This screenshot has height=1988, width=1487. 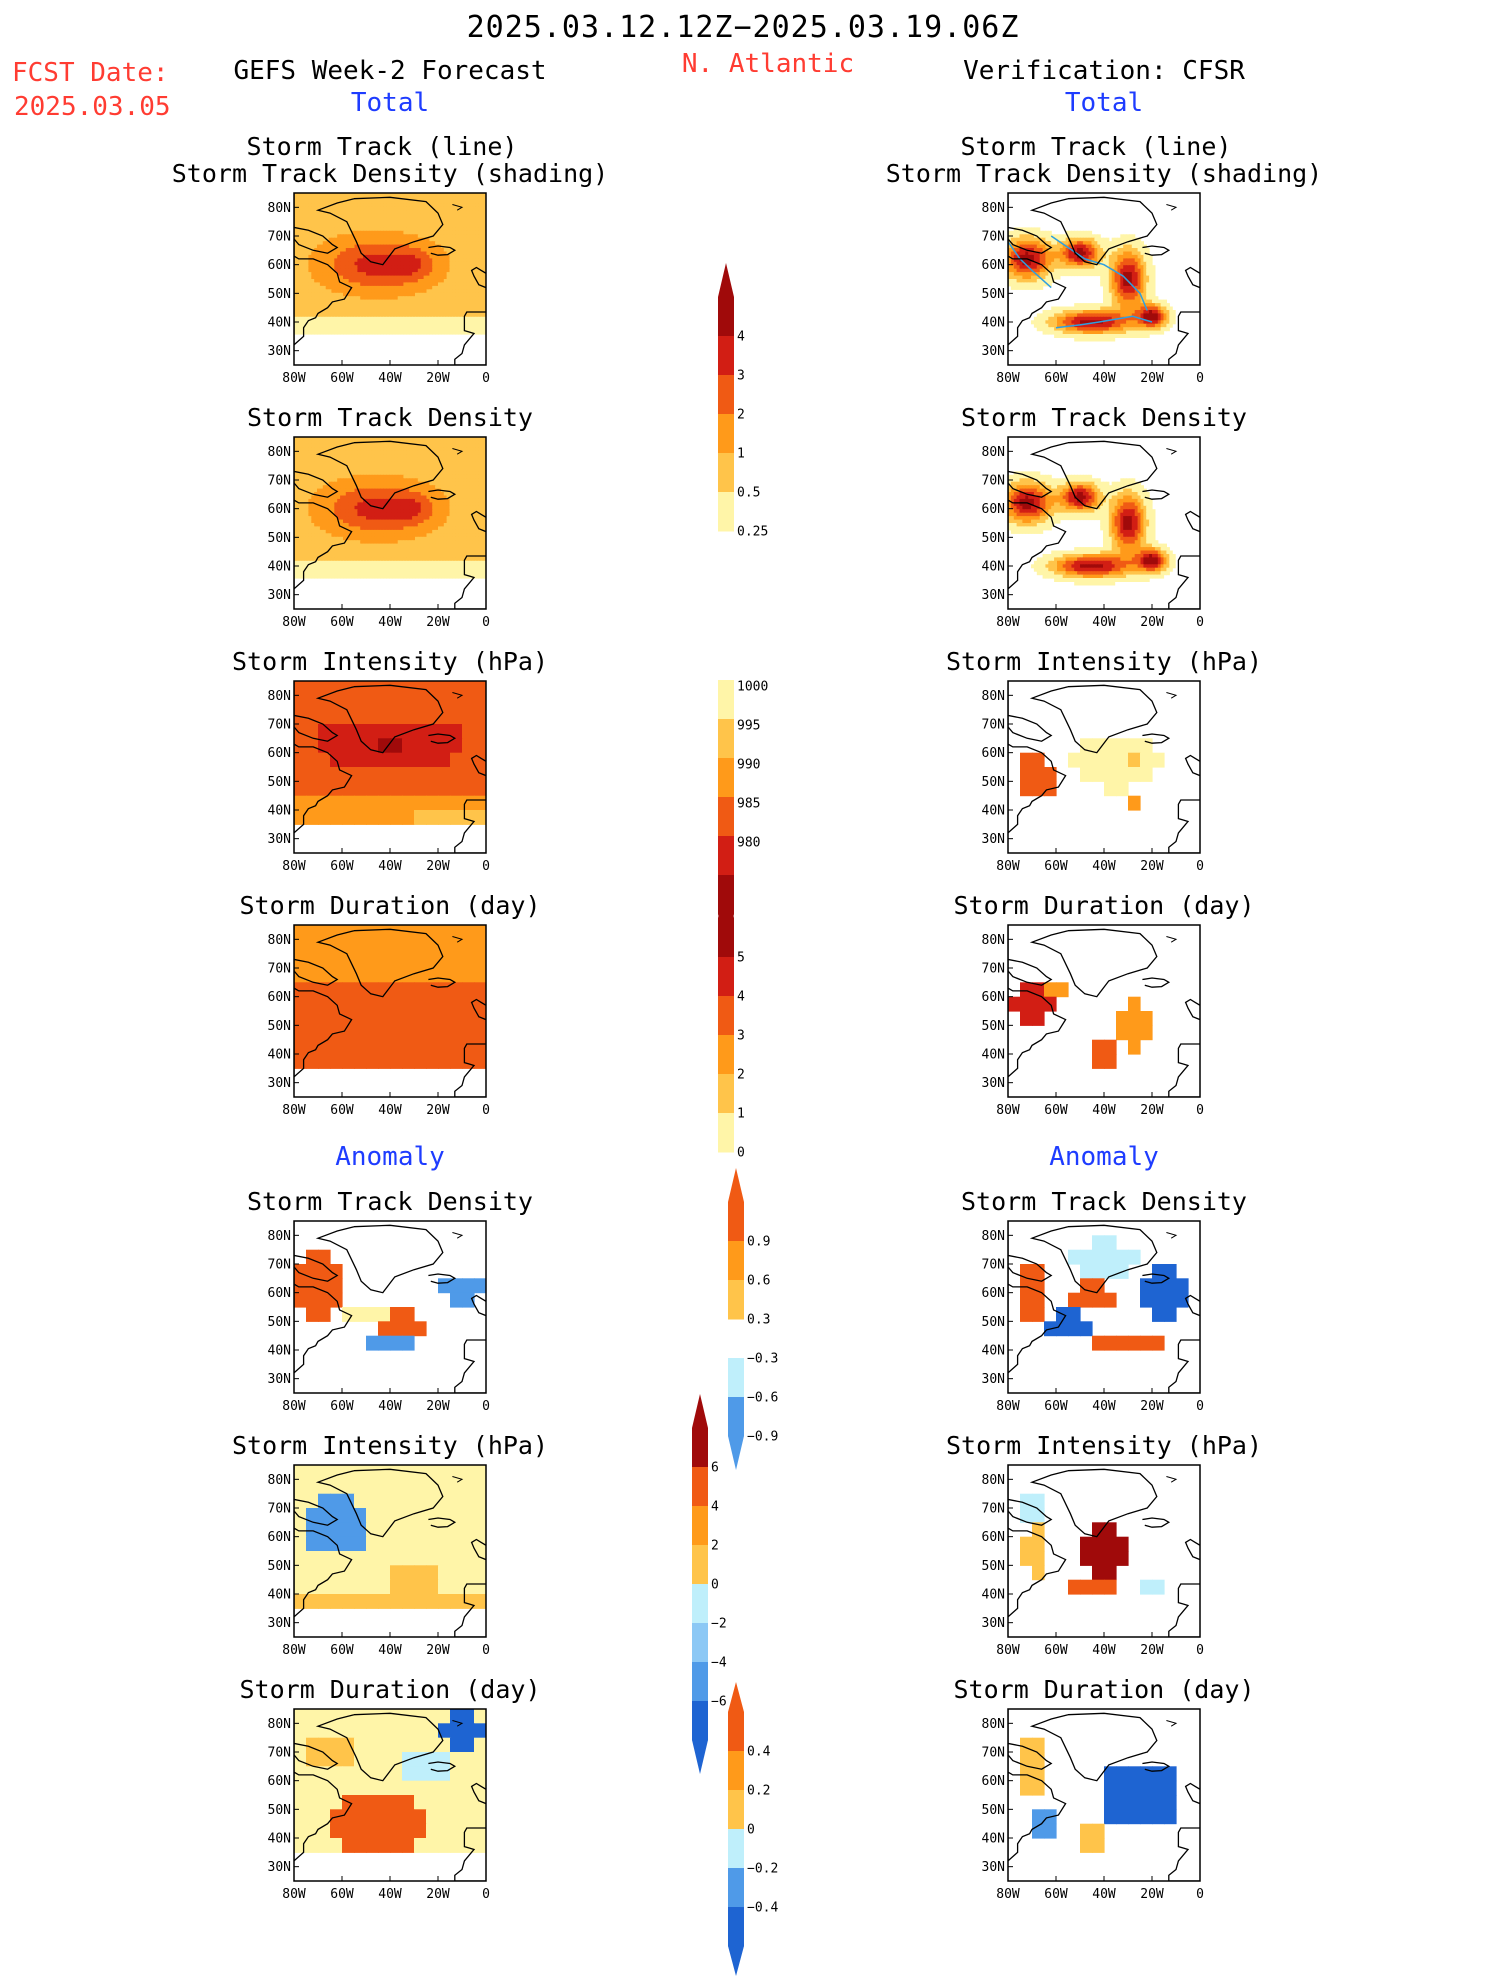 I want to click on colorbar-duration-anom: 0.4 0.2 0 −0.2 −0.4, so click(x=768, y=1835).